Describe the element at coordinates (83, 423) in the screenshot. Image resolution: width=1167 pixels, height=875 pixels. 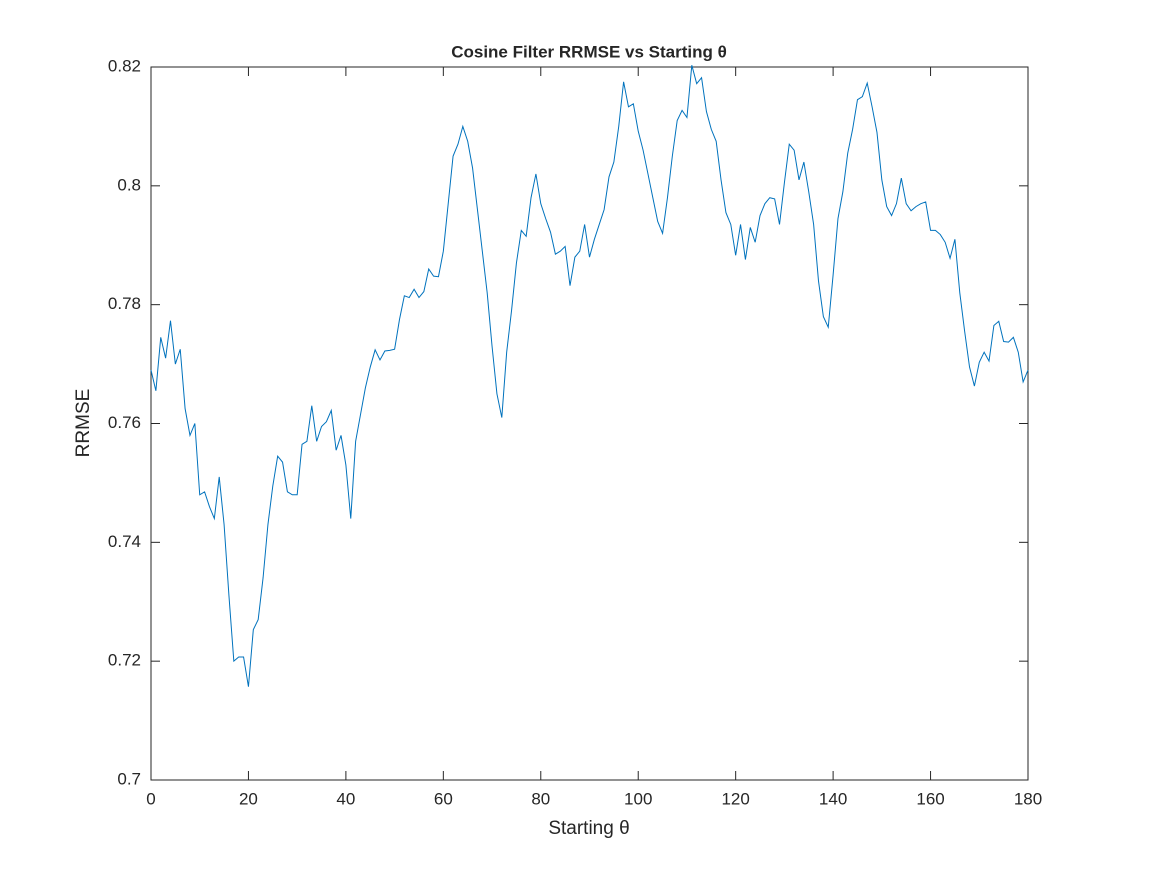
I see `y-axis-label: RRMSE` at that location.